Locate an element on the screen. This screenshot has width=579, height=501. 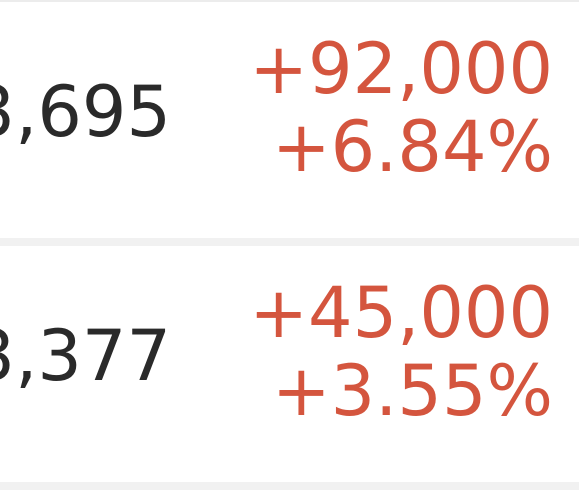
price-value: 3,377 is located at coordinates (85, 356).